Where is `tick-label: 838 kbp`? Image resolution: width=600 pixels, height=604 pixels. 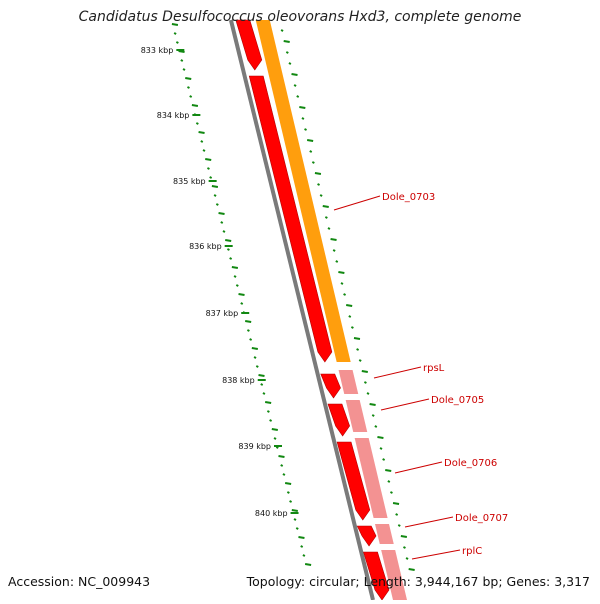
tick-label: 838 kbp is located at coordinates (238, 380).